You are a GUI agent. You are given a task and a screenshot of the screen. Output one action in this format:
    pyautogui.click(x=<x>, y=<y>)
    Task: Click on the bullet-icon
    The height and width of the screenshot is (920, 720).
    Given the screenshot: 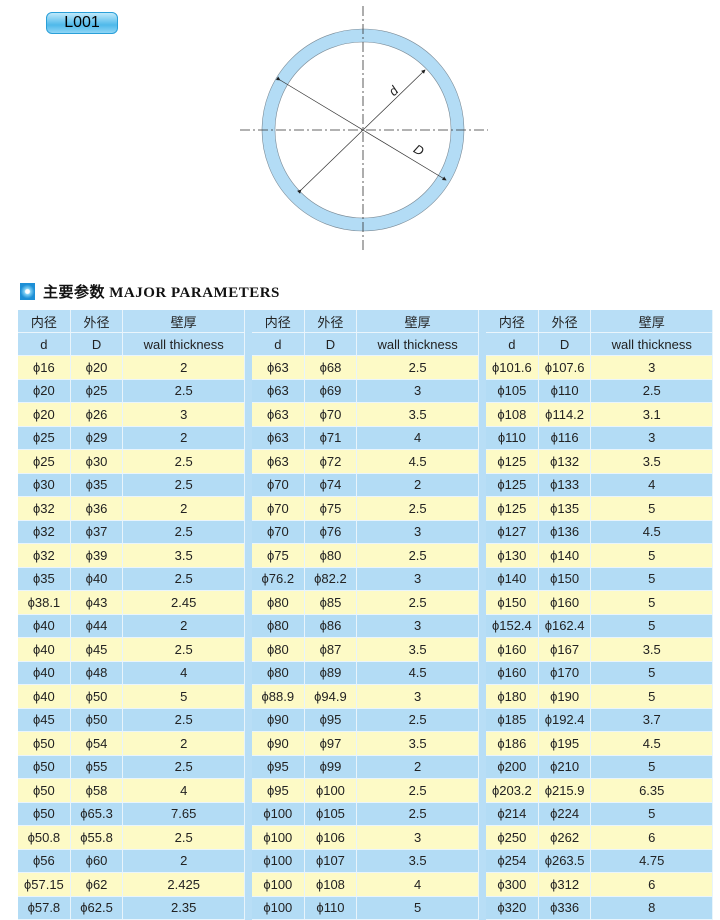 What is the action you would take?
    pyautogui.click(x=27, y=291)
    